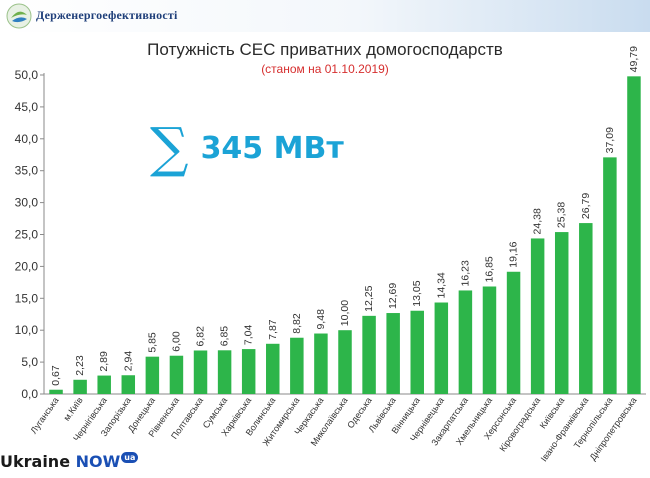 The width and height of the screenshot is (650, 478). I want to click on y-tick-label: 40,0, so click(27, 139).